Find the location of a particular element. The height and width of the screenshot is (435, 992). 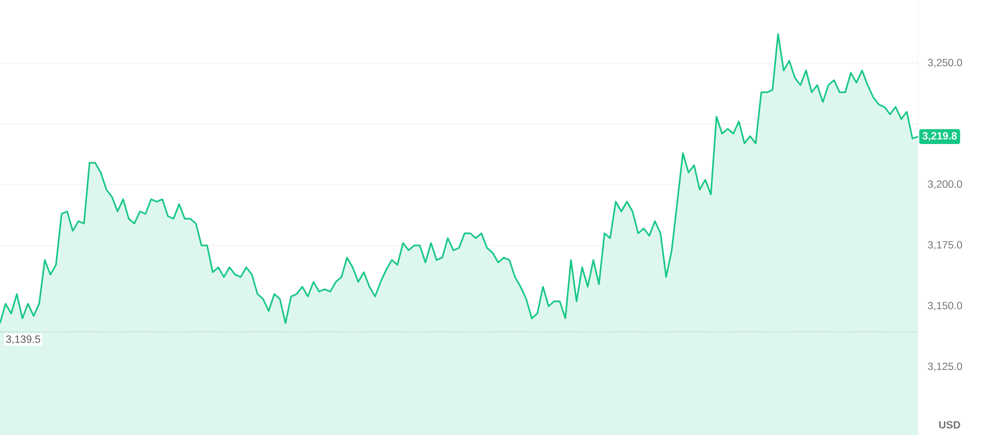

annotation: 3,219.8 is located at coordinates (939, 137).